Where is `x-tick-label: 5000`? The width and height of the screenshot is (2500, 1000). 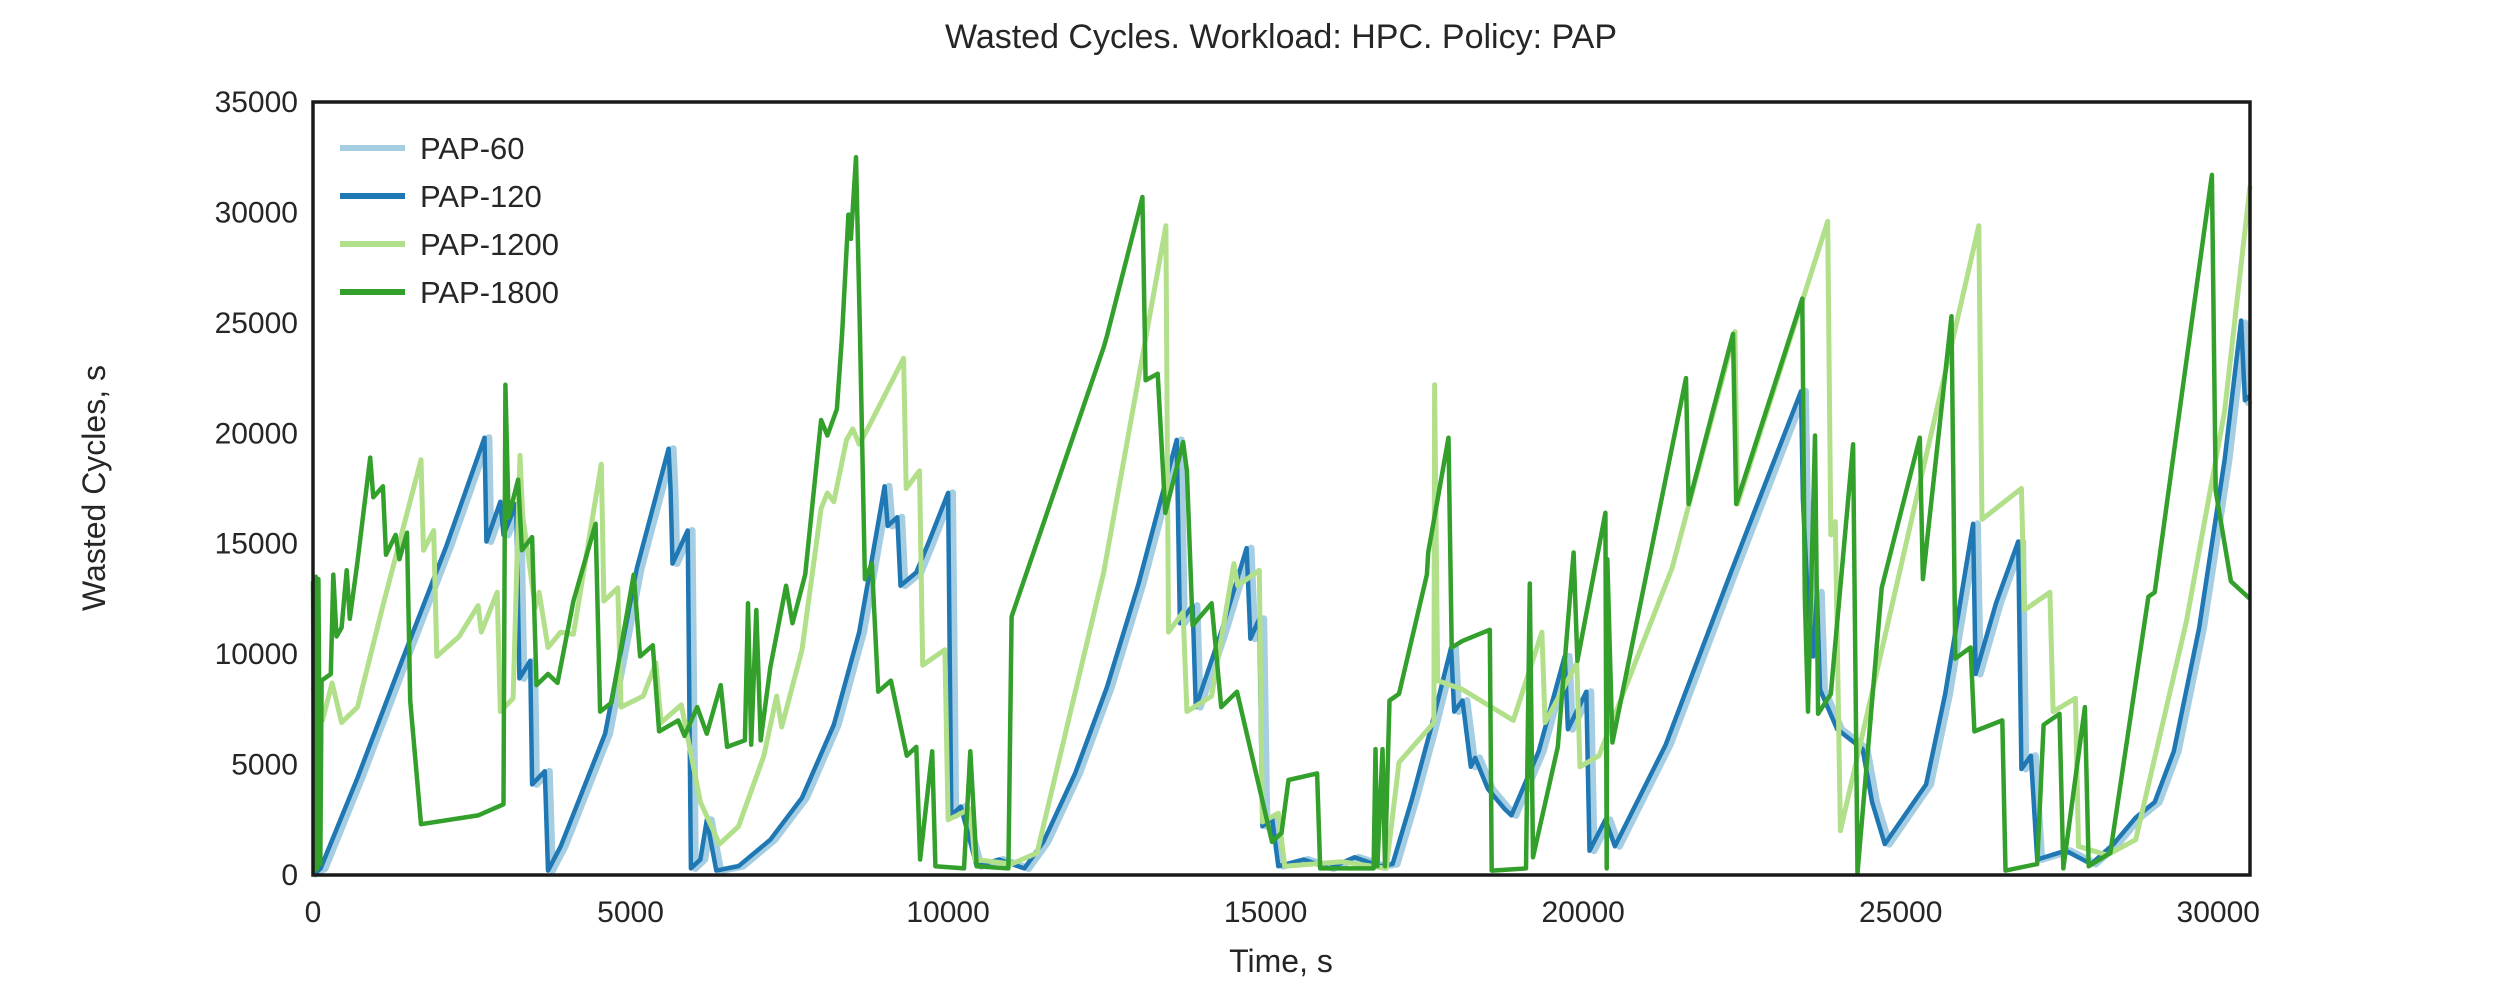
x-tick-label: 5000 is located at coordinates (630, 912).